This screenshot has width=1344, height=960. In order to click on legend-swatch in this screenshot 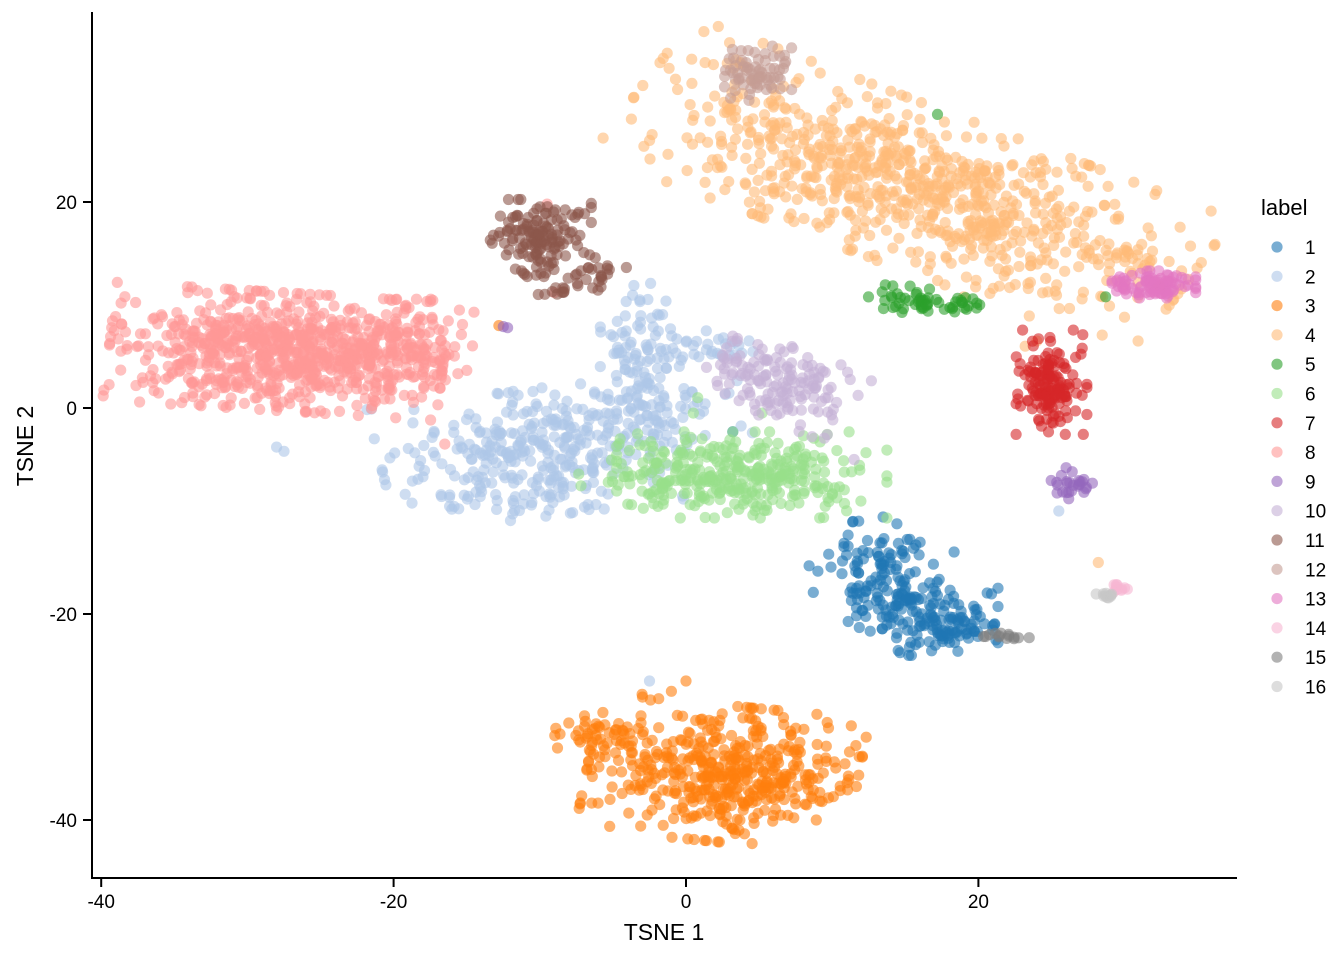, I will do `click(1277, 628)`.